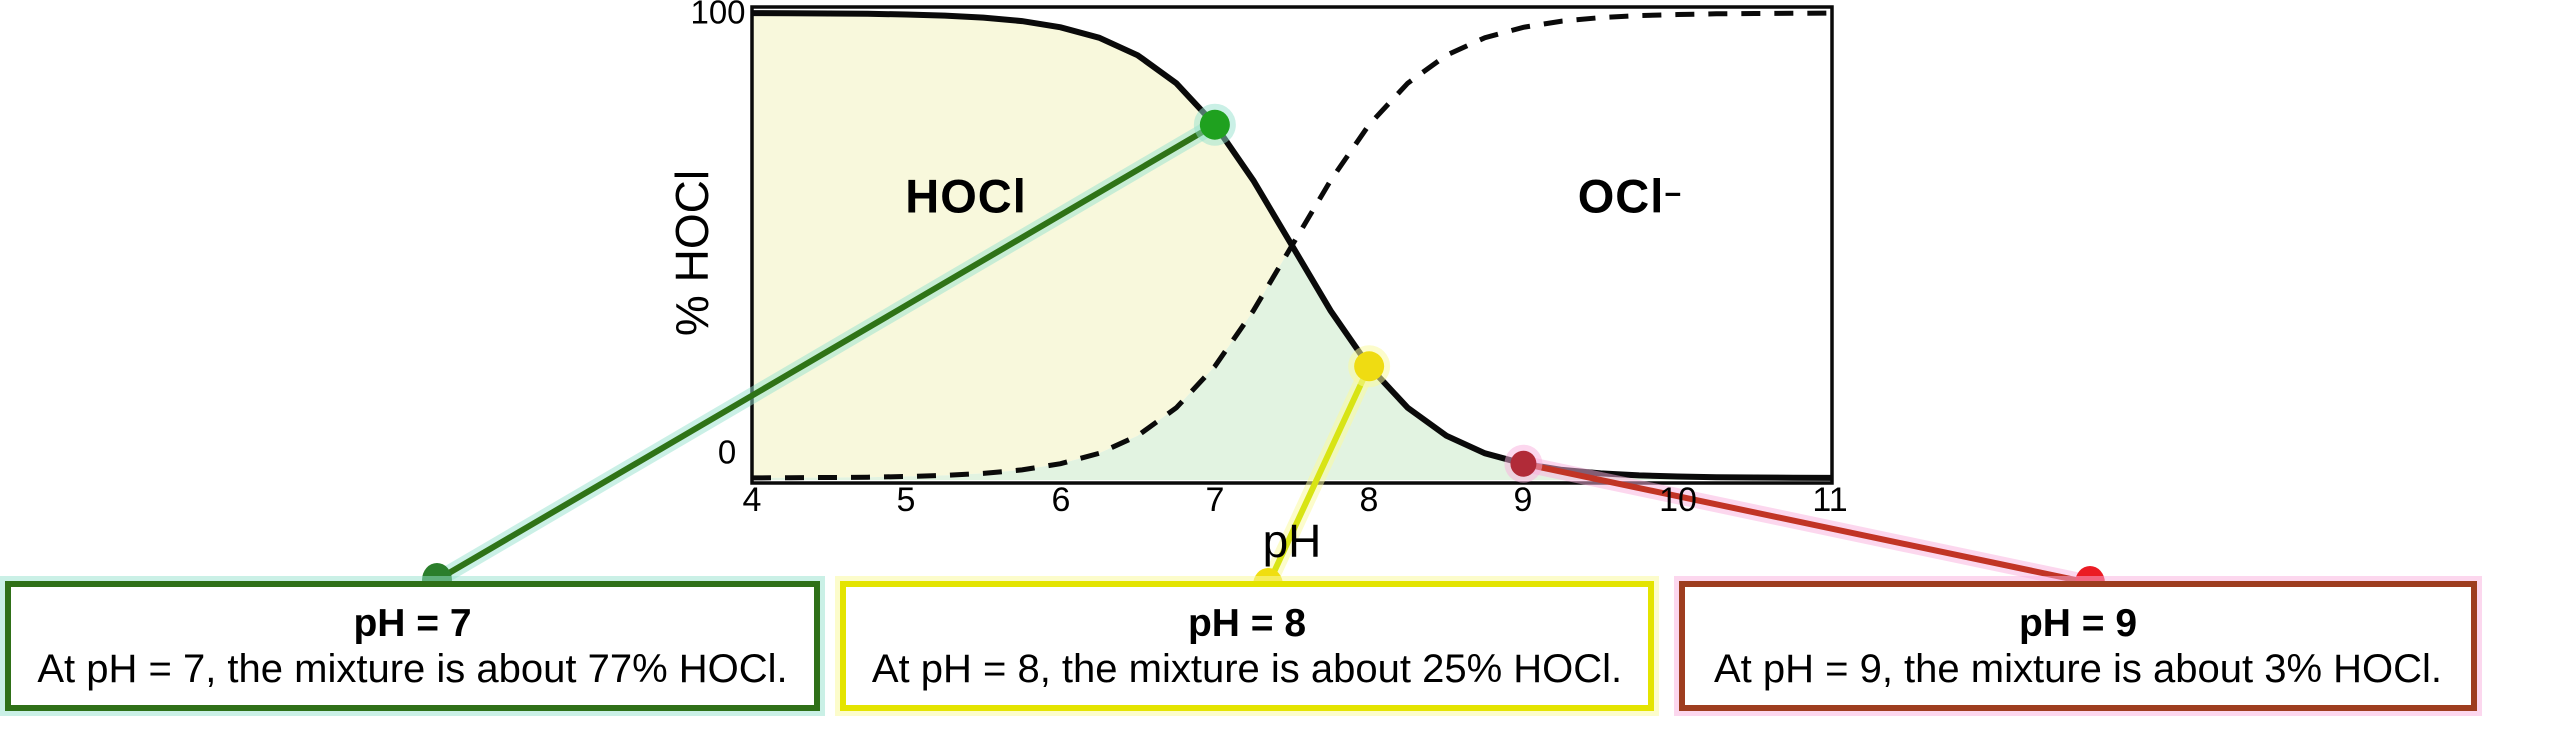 Image resolution: width=2550 pixels, height=735 pixels. What do you see at coordinates (727, 452) in the screenshot?
I see `y-tick-0: 0` at bounding box center [727, 452].